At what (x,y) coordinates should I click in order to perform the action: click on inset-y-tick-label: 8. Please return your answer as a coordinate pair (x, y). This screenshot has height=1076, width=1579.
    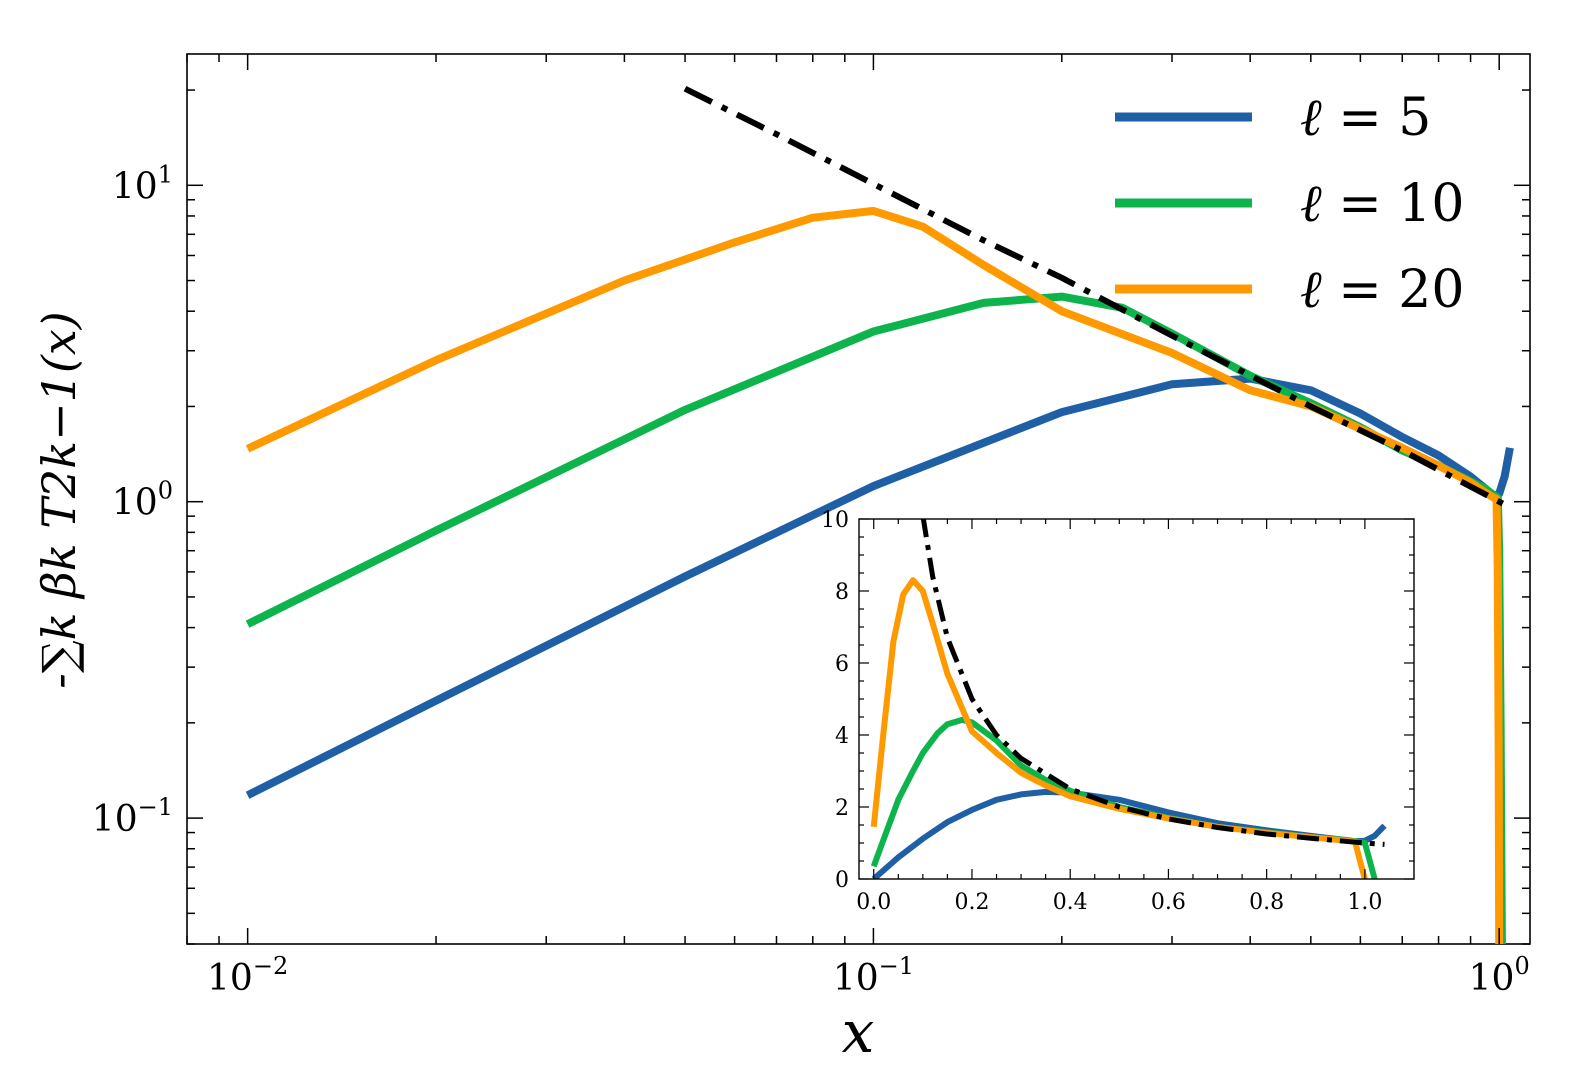
    Looking at the image, I should click on (842, 592).